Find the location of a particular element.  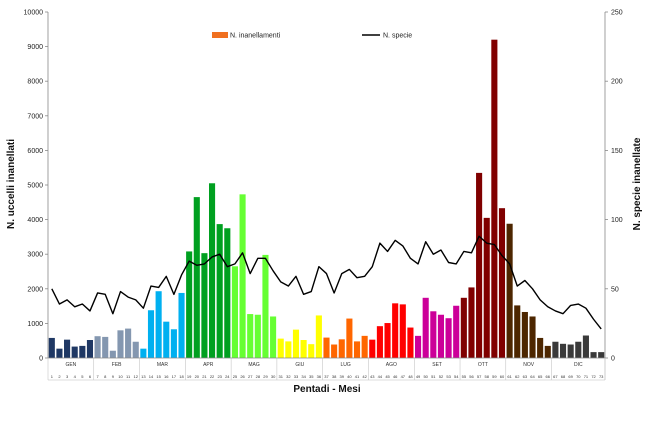

category-tick-label: 49 is located at coordinates (418, 376).